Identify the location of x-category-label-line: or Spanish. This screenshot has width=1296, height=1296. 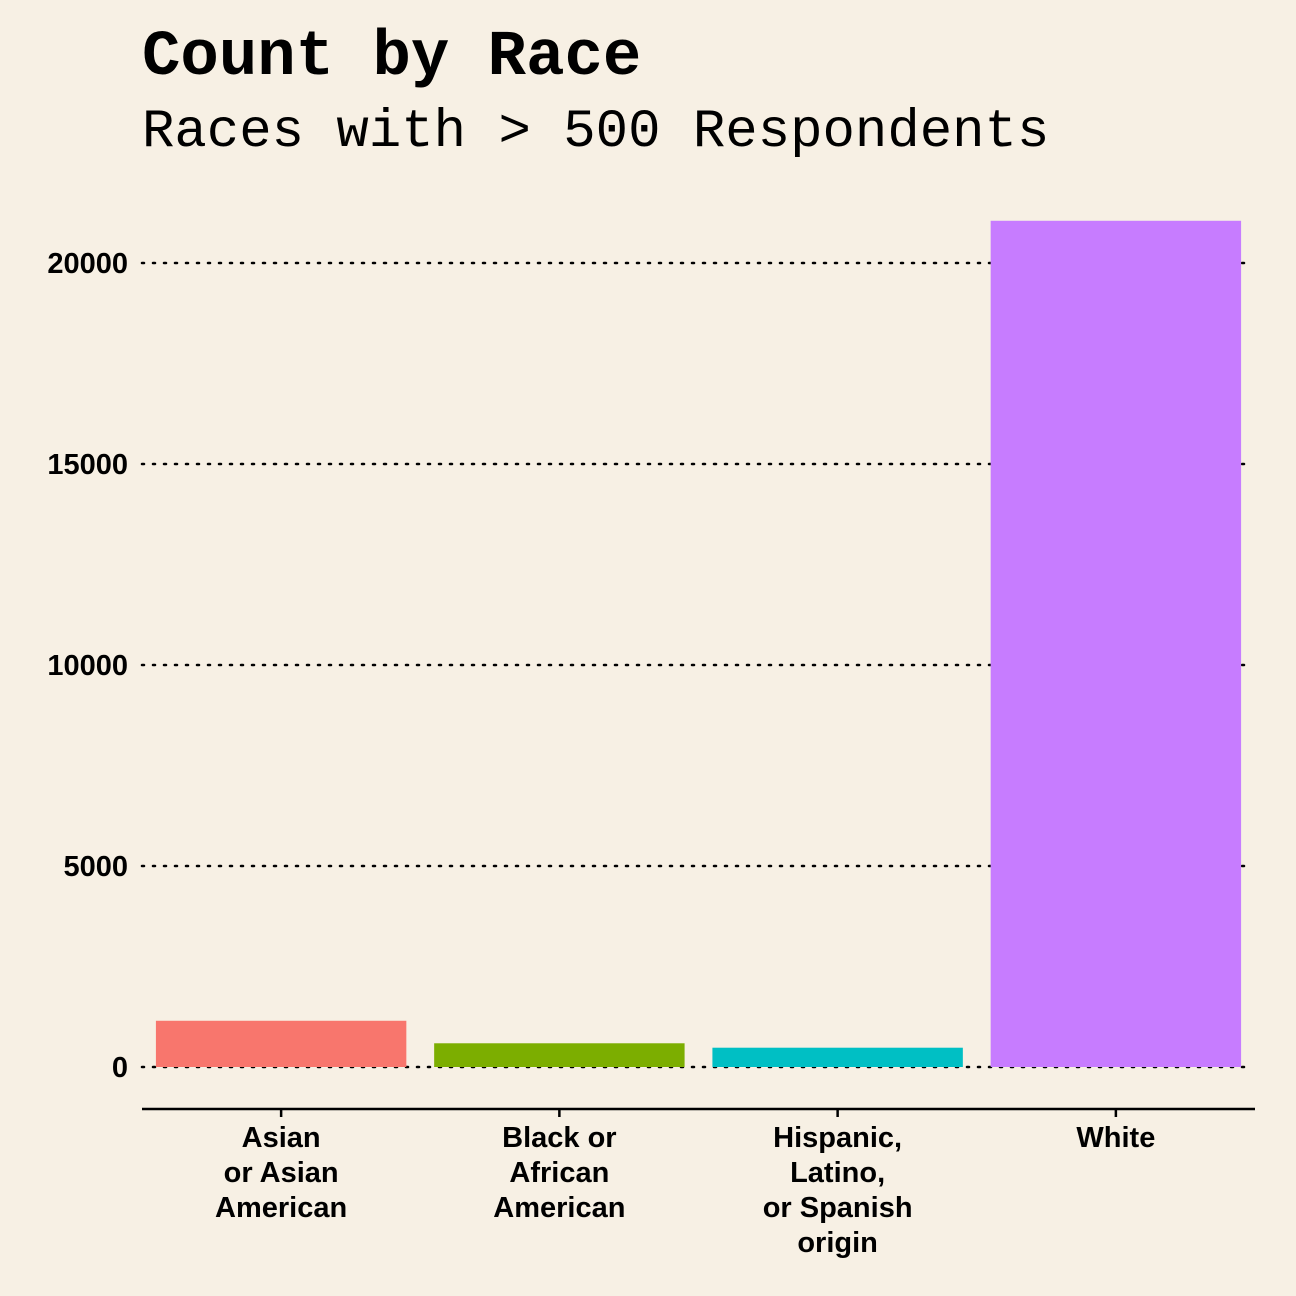
(838, 1208).